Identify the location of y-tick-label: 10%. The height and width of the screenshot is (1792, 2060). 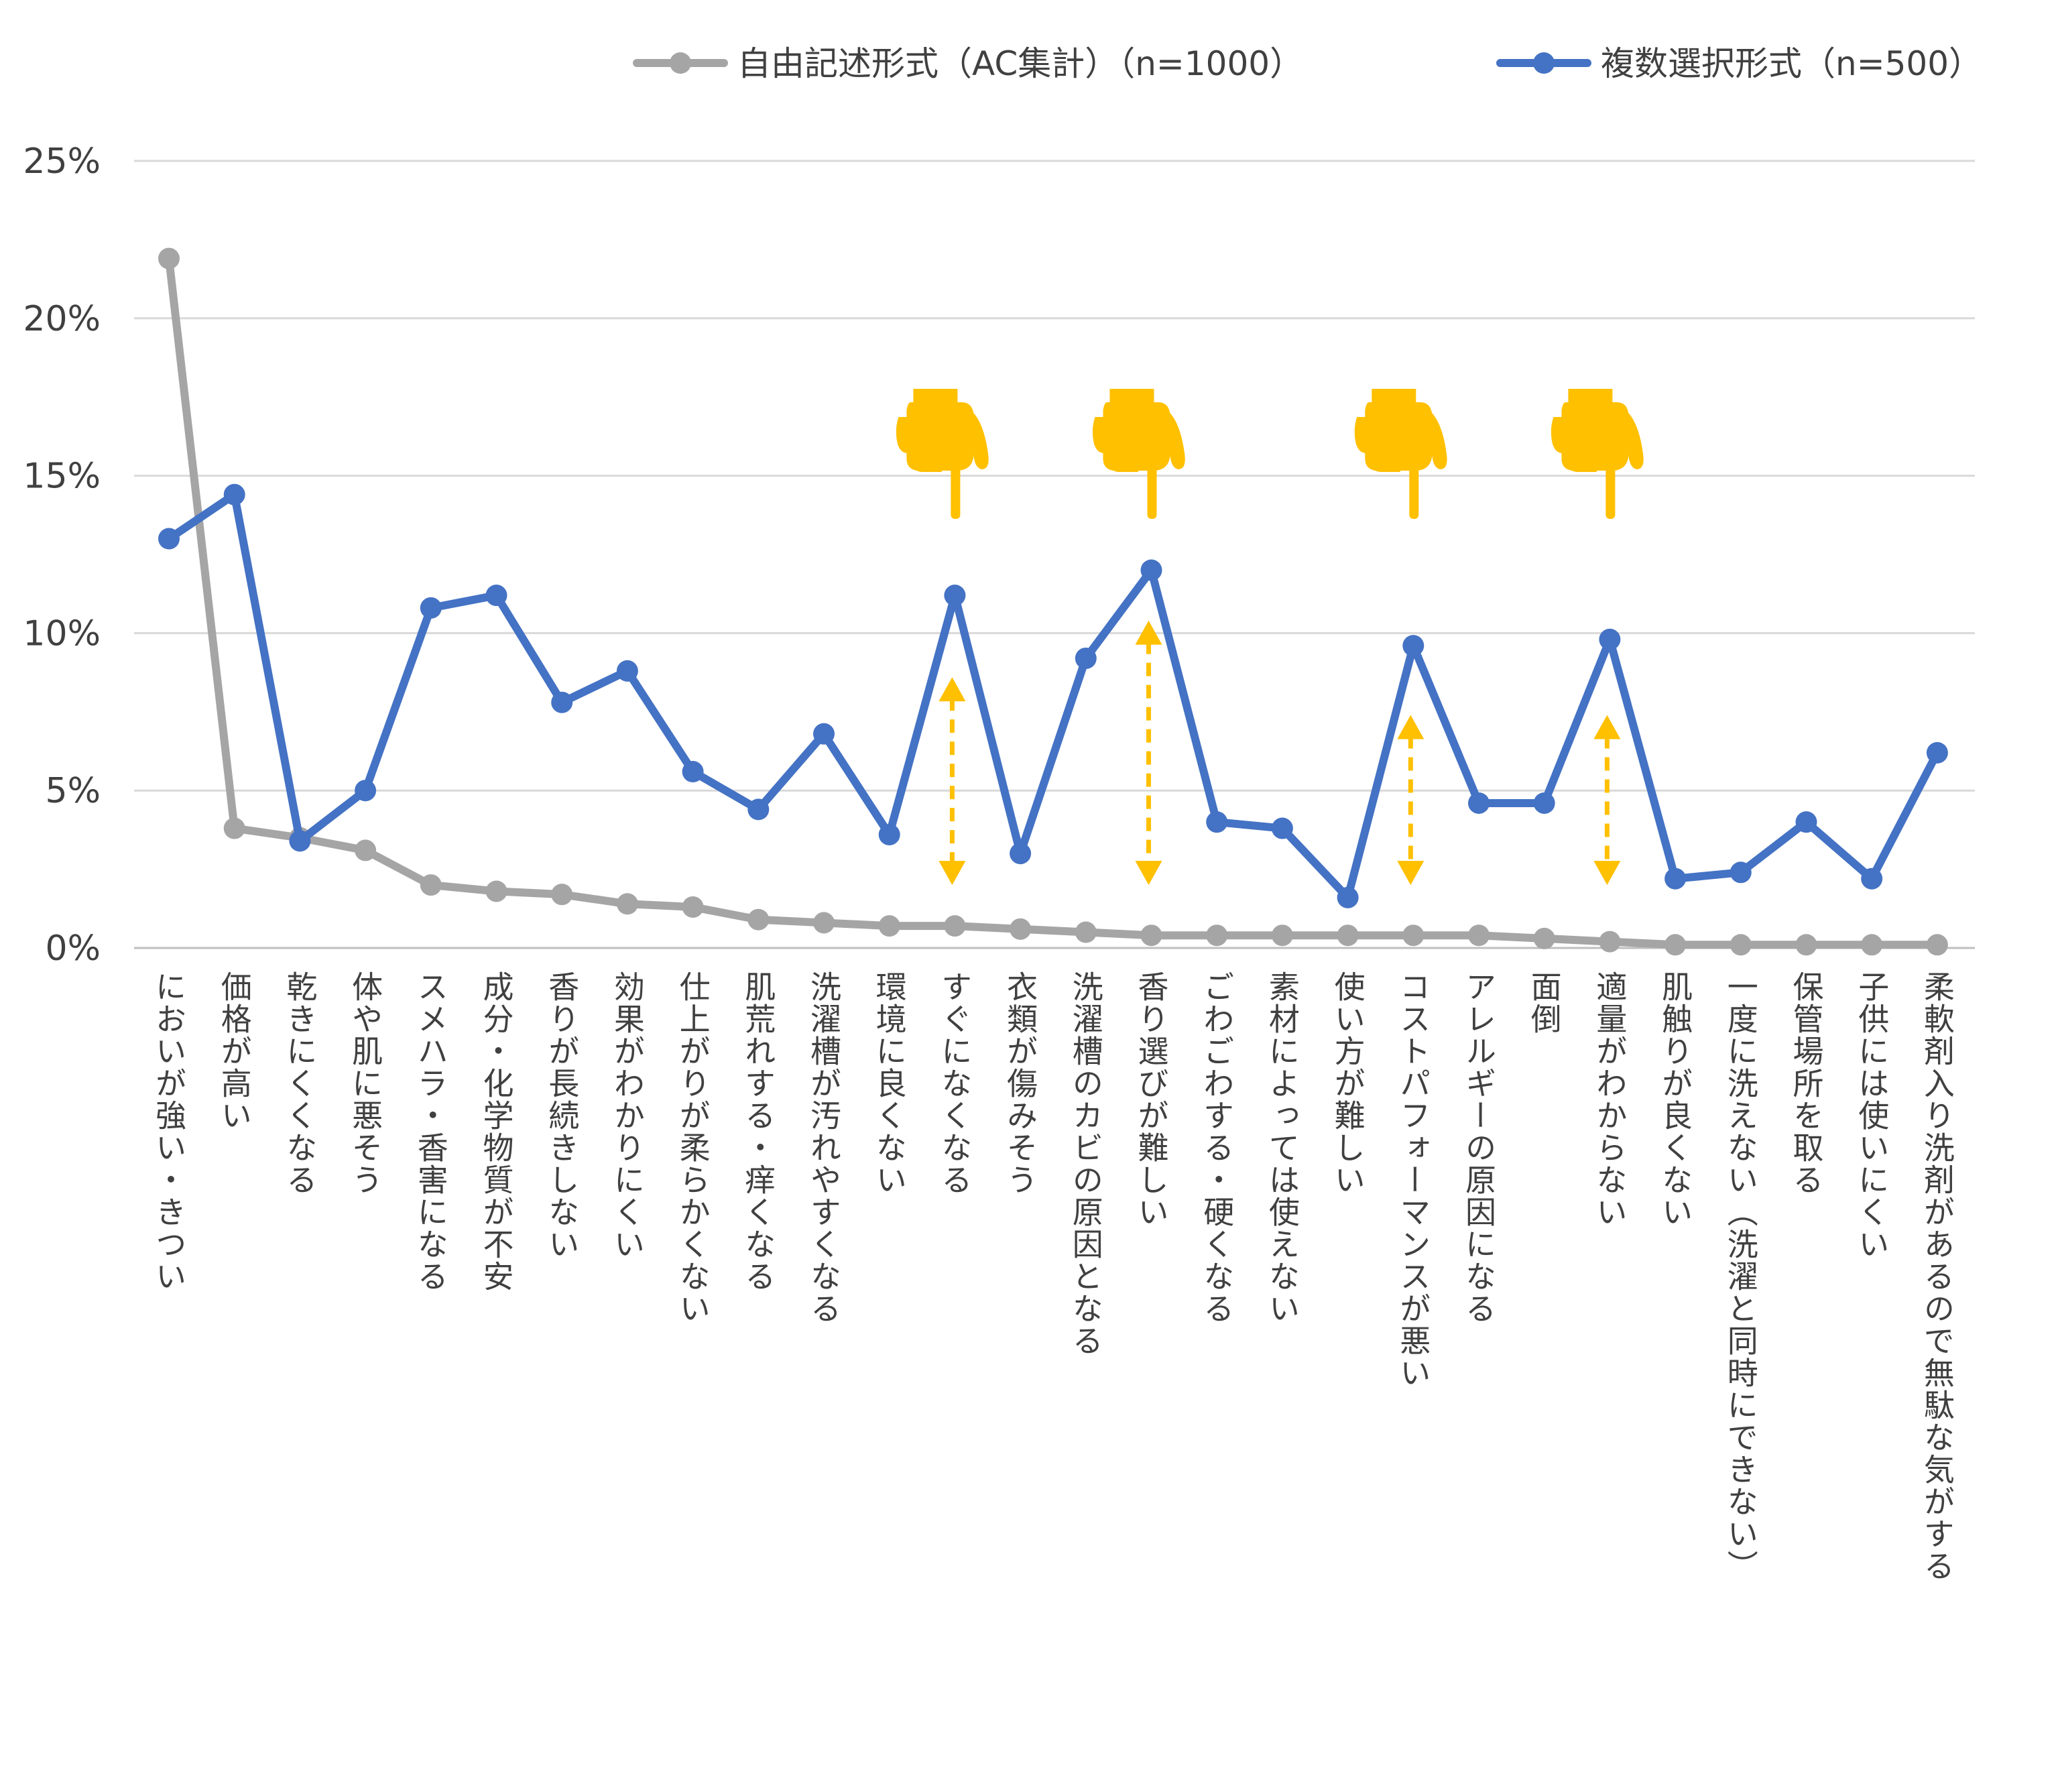
(62, 633).